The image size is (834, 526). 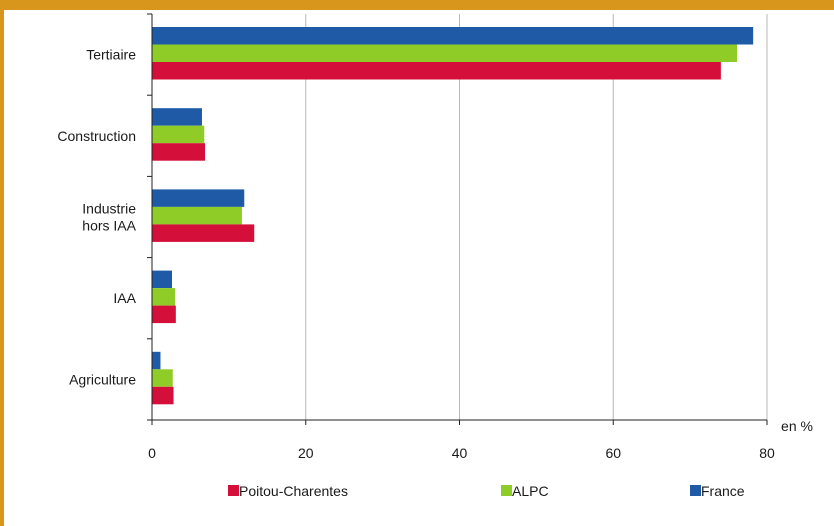 What do you see at coordinates (197, 215) in the screenshot?
I see `bar-alpc-industrie-hors-iaa` at bounding box center [197, 215].